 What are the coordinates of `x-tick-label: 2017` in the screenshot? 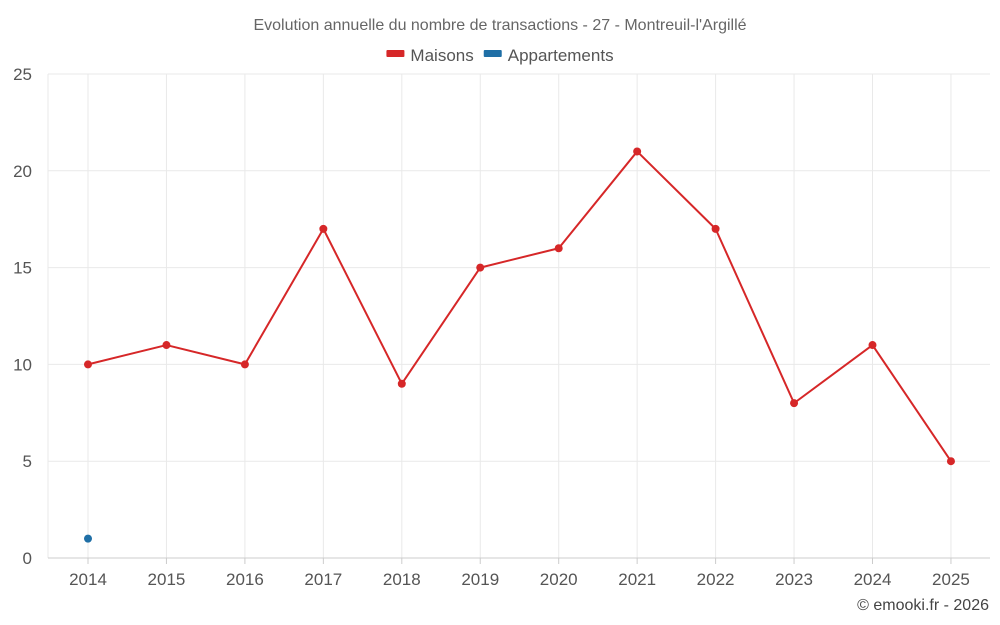 It's located at (323, 579).